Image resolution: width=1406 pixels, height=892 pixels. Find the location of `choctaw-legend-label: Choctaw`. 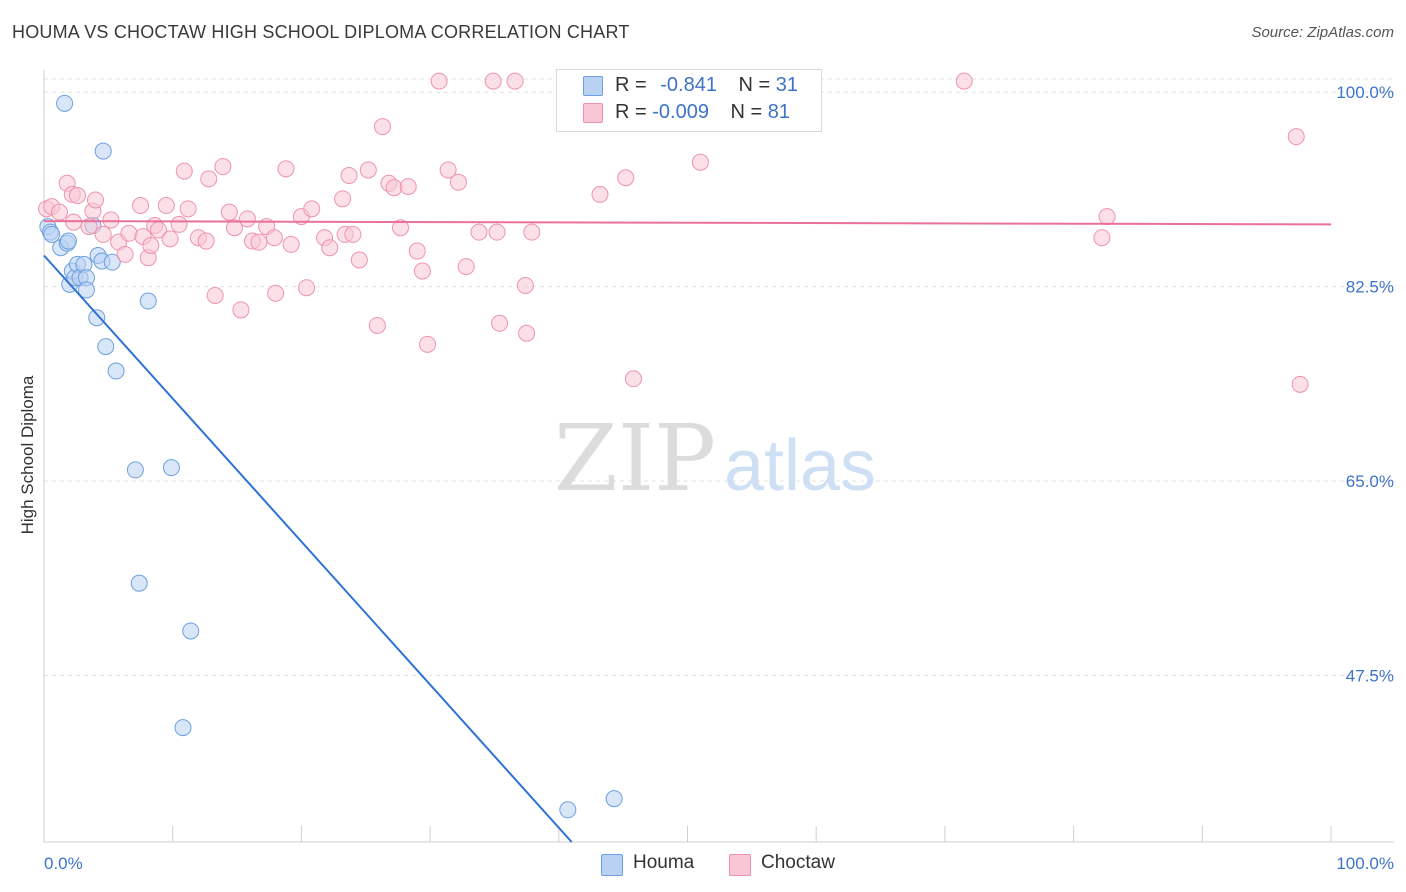

choctaw-legend-label: Choctaw is located at coordinates (798, 862).